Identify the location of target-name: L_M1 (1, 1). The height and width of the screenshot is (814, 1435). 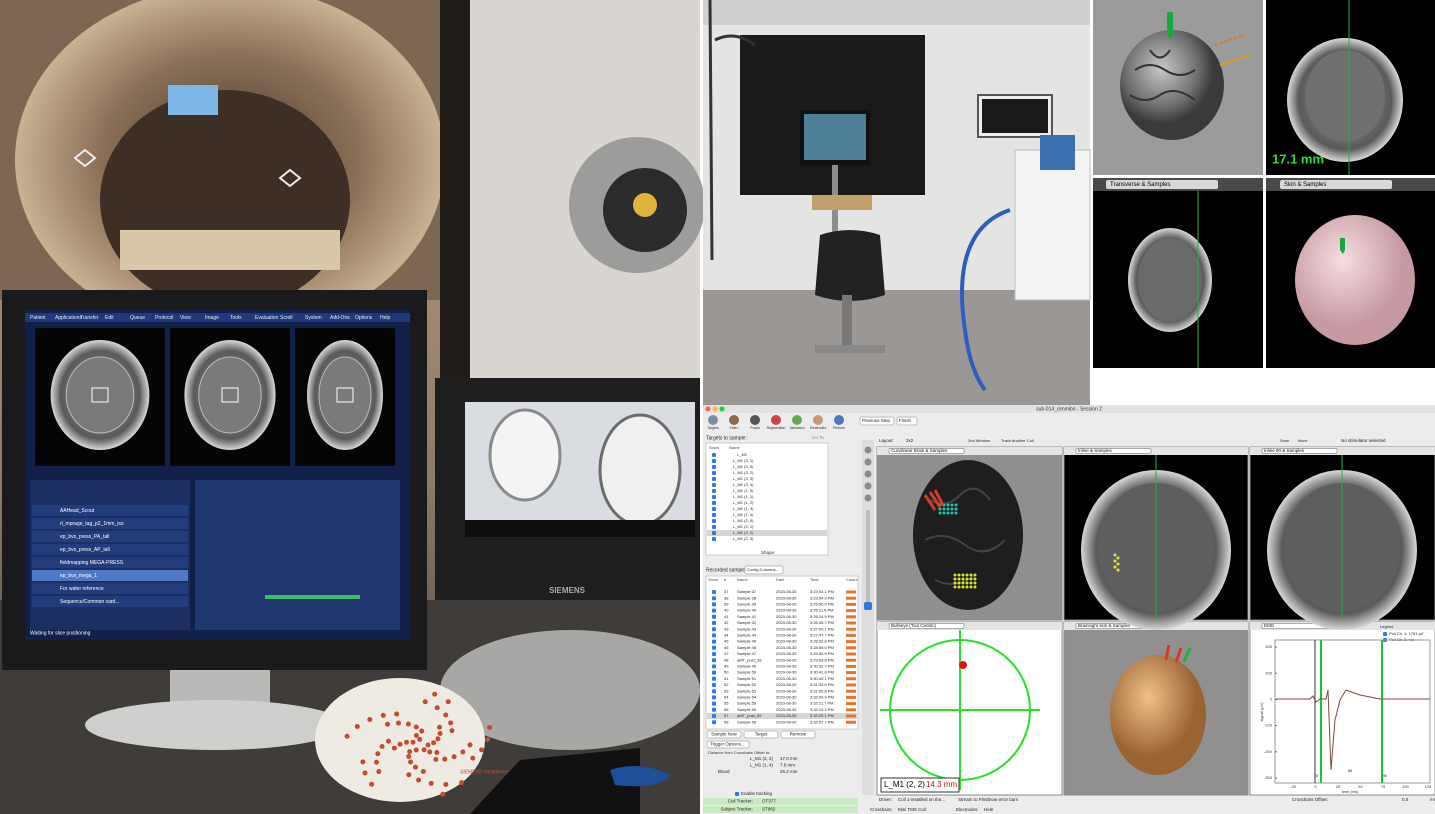
(743, 496).